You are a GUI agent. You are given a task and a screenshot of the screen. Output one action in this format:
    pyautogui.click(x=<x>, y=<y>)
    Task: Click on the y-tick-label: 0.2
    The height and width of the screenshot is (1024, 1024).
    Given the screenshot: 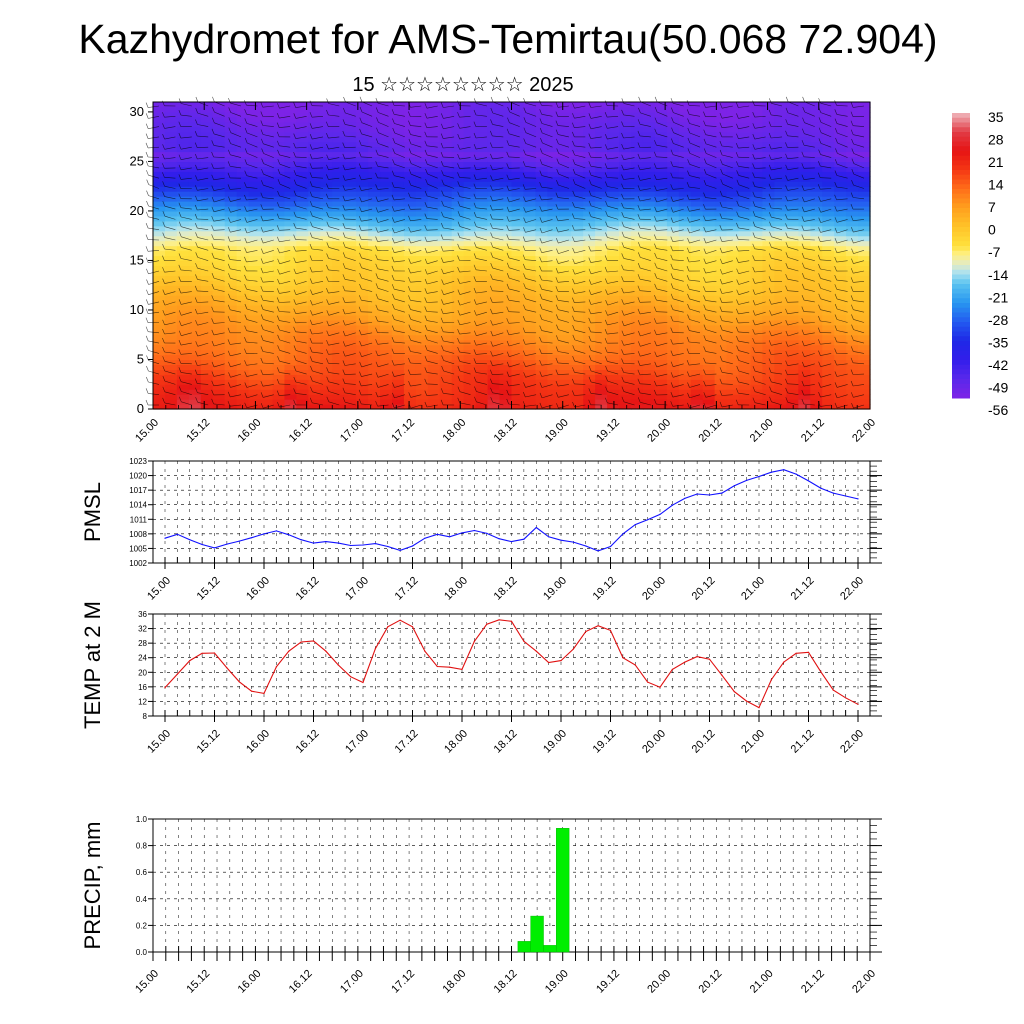 What is the action you would take?
    pyautogui.click(x=142, y=925)
    